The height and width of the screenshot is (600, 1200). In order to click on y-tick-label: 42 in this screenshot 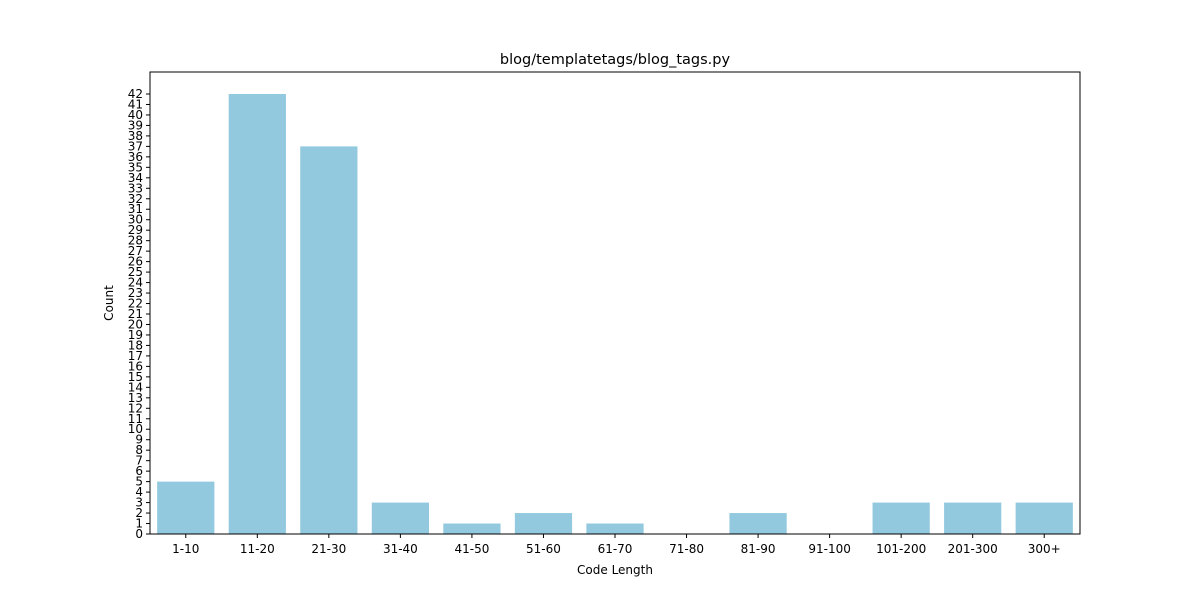, I will do `click(135, 94)`.